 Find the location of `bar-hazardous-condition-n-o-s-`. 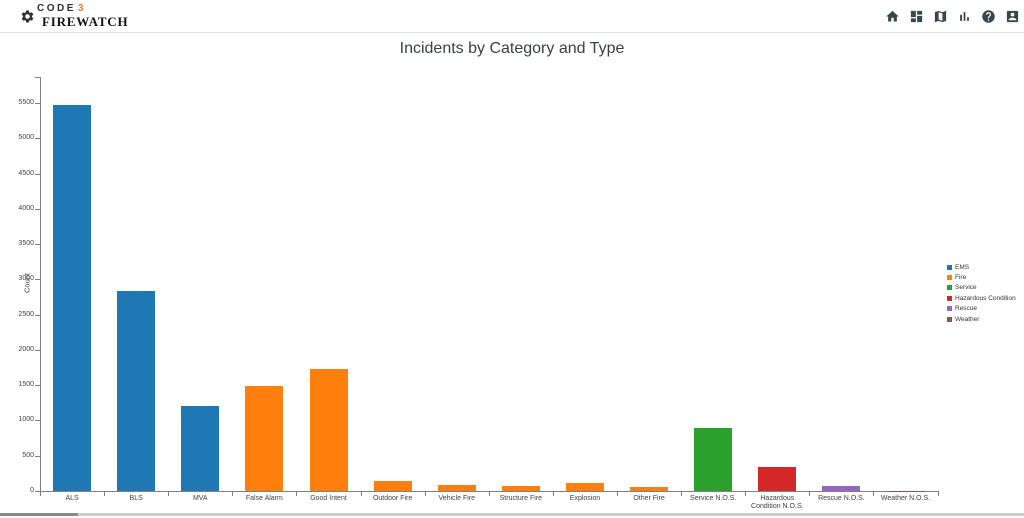

bar-hazardous-condition-n-o-s- is located at coordinates (777, 479).